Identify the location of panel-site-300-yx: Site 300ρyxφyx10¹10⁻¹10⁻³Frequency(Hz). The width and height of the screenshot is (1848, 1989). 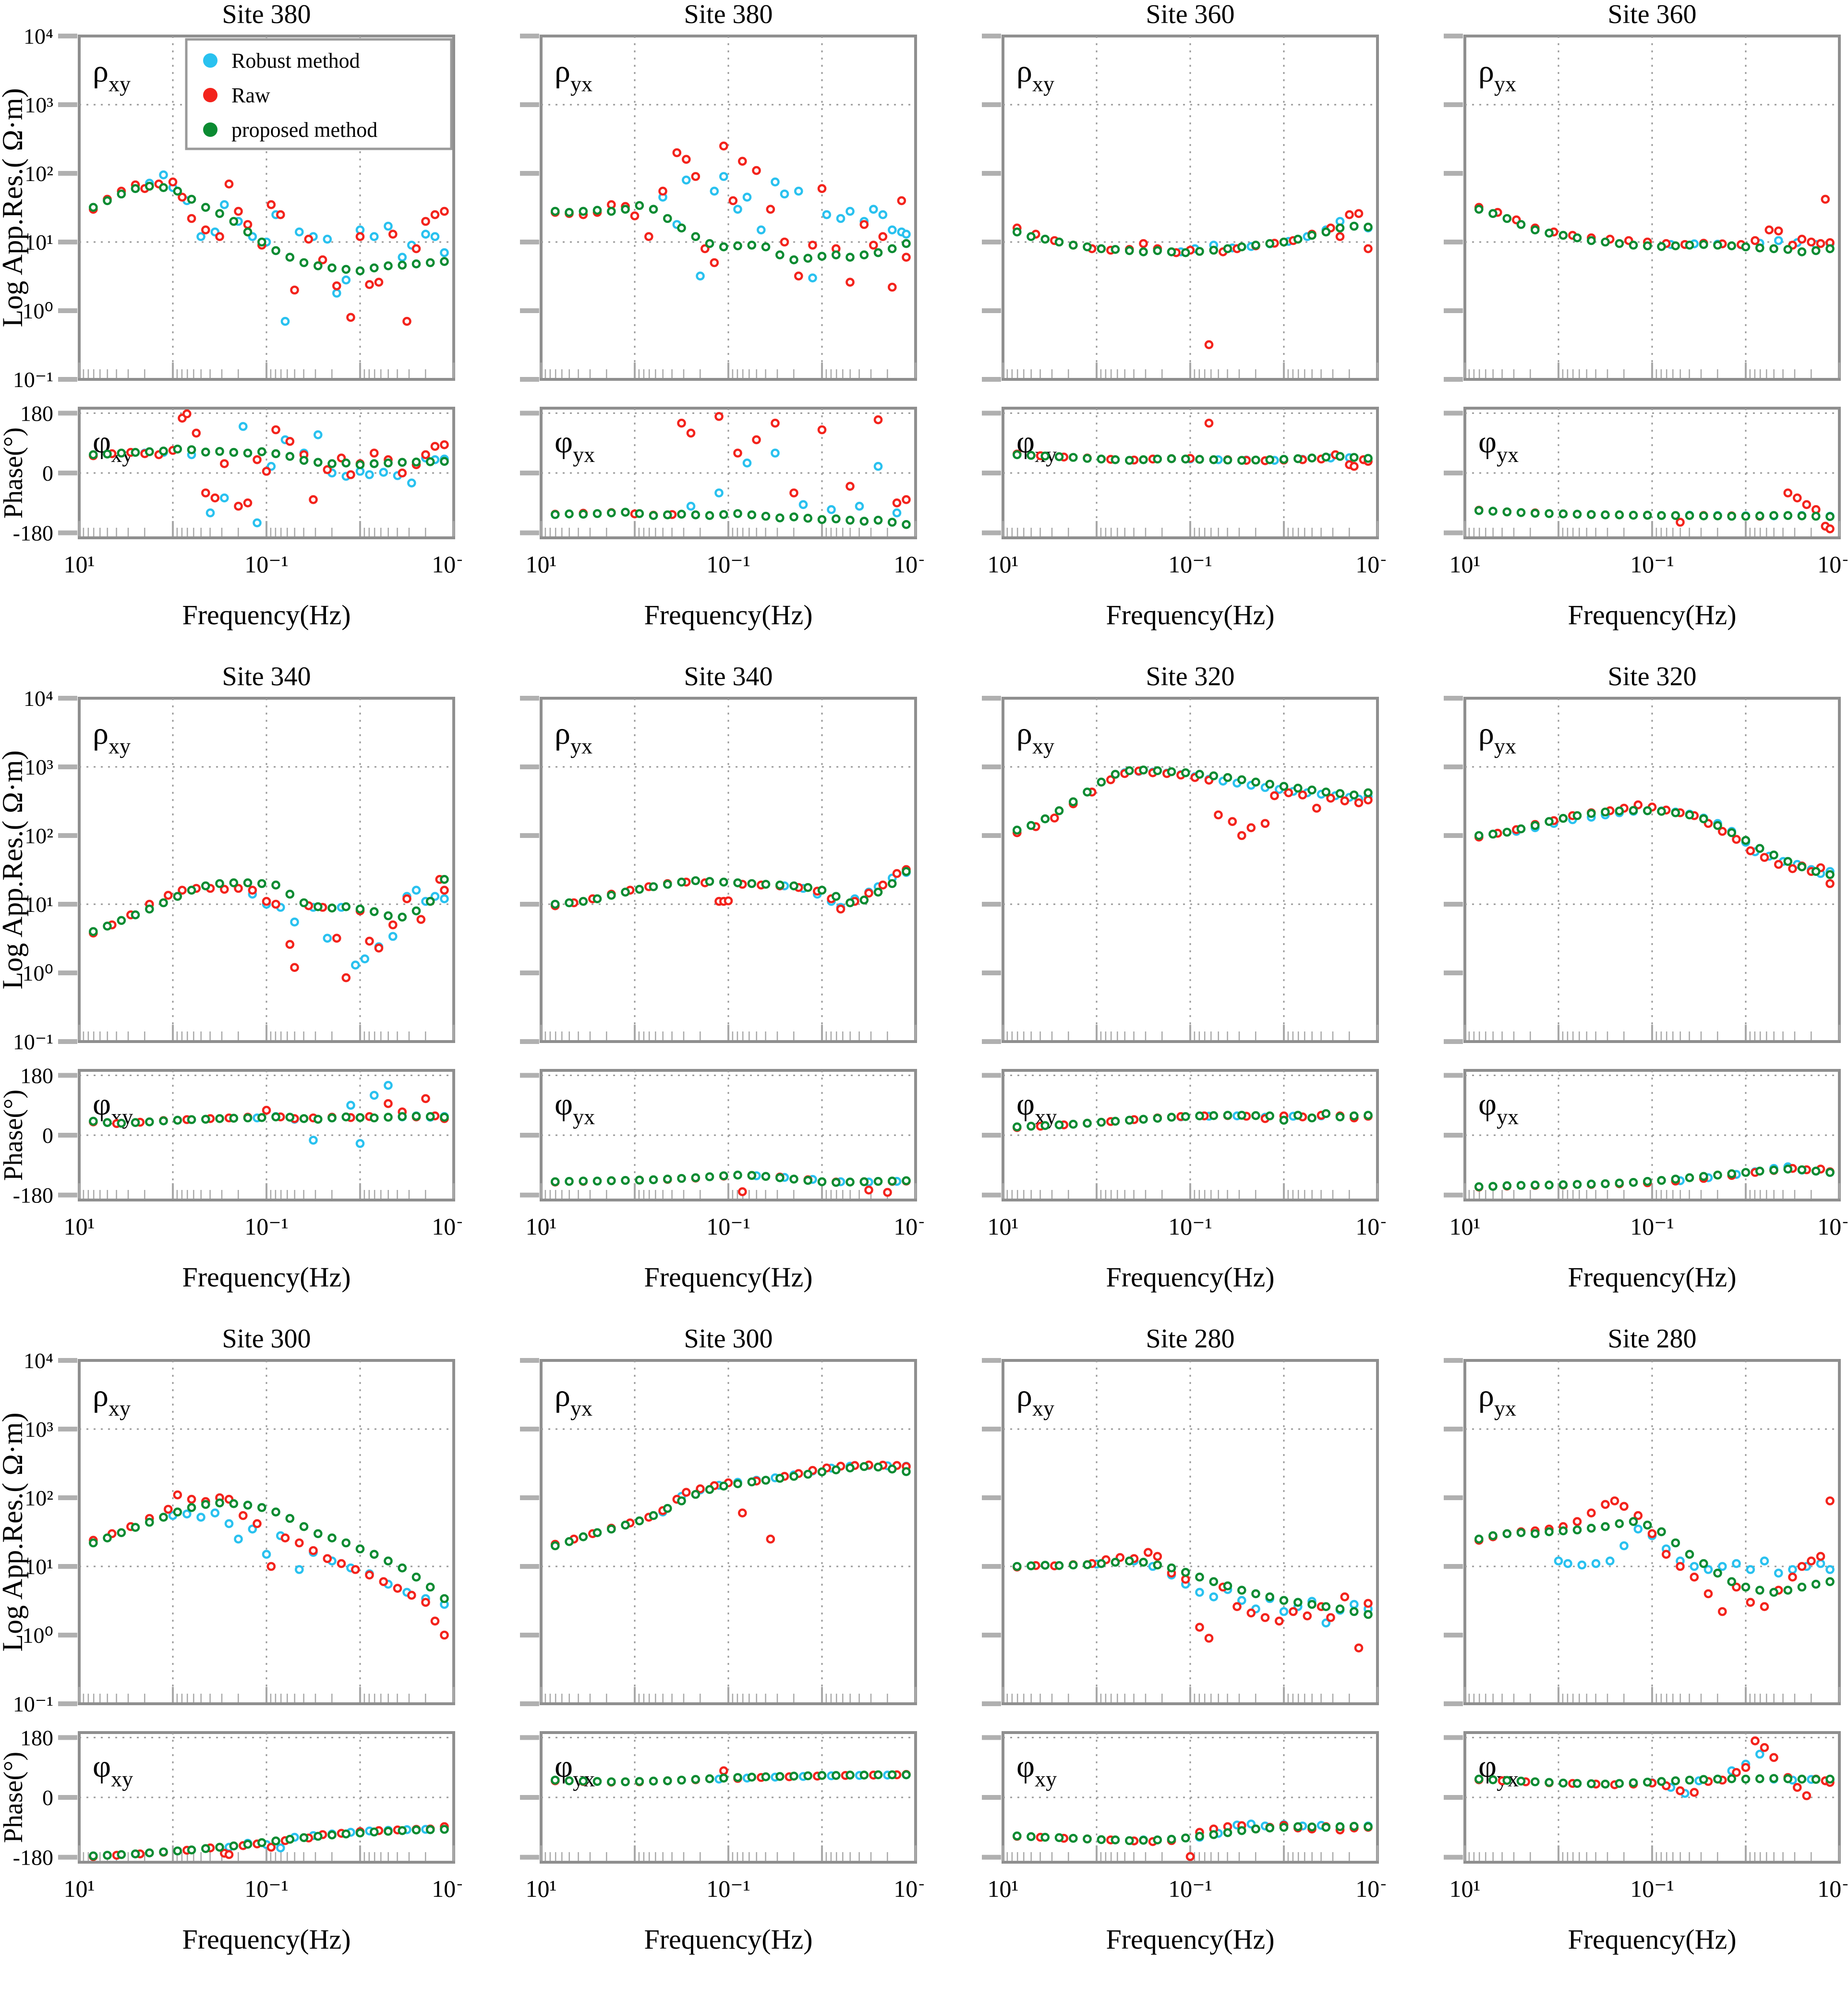
(729, 1640).